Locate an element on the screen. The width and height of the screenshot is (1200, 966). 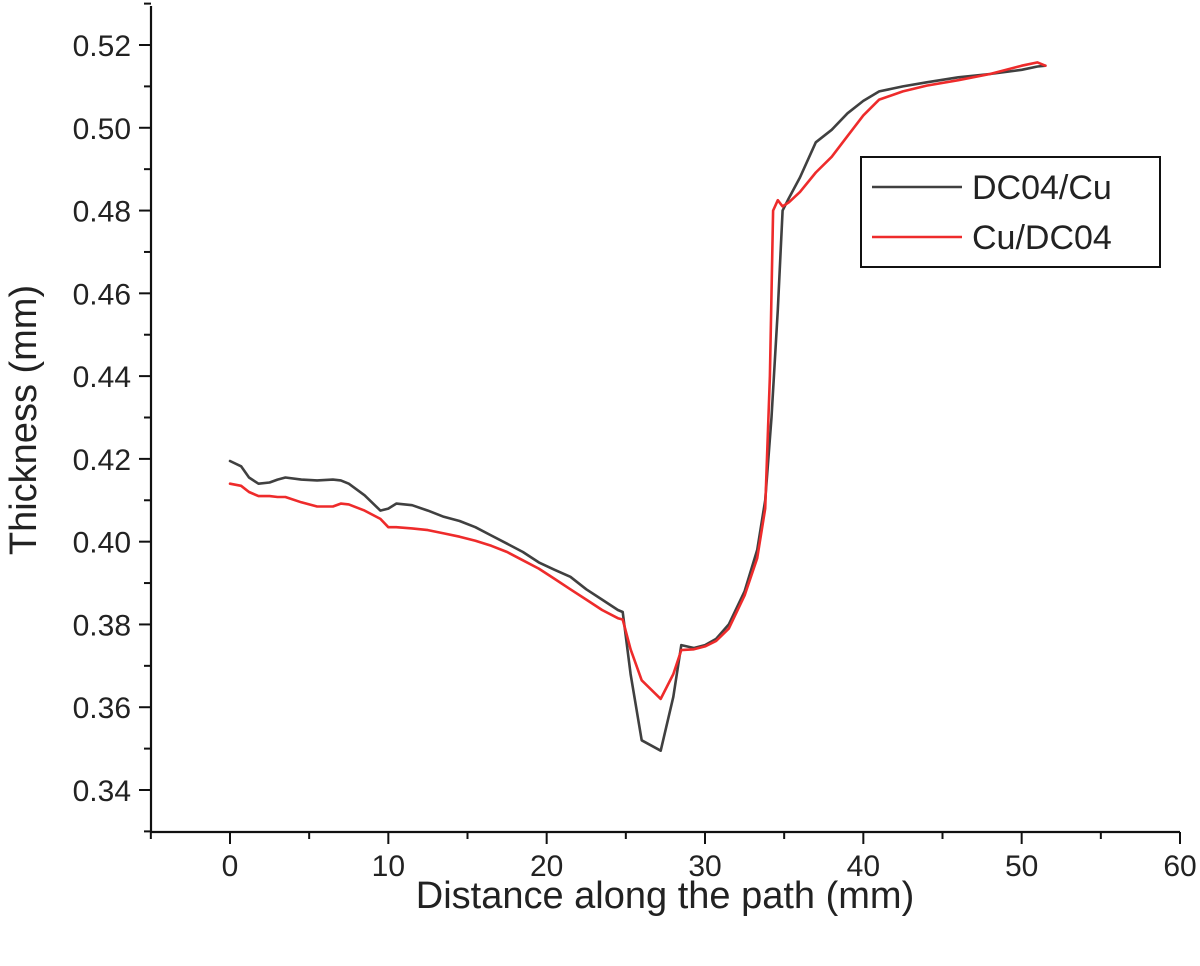
x-tick-label: 0 is located at coordinates (230, 866).